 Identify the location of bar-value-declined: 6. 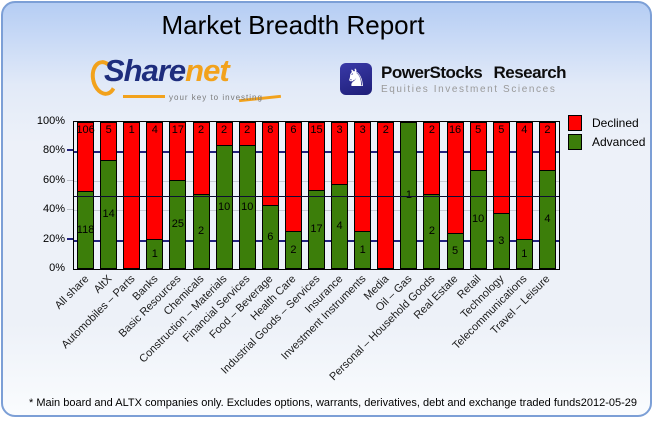
(293, 130).